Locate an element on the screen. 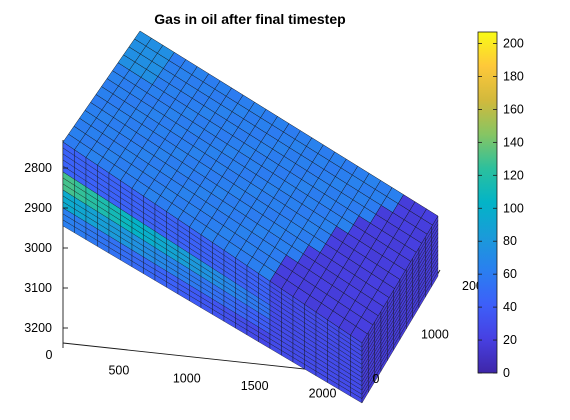  y-tick-label: 1000 is located at coordinates (435, 335).